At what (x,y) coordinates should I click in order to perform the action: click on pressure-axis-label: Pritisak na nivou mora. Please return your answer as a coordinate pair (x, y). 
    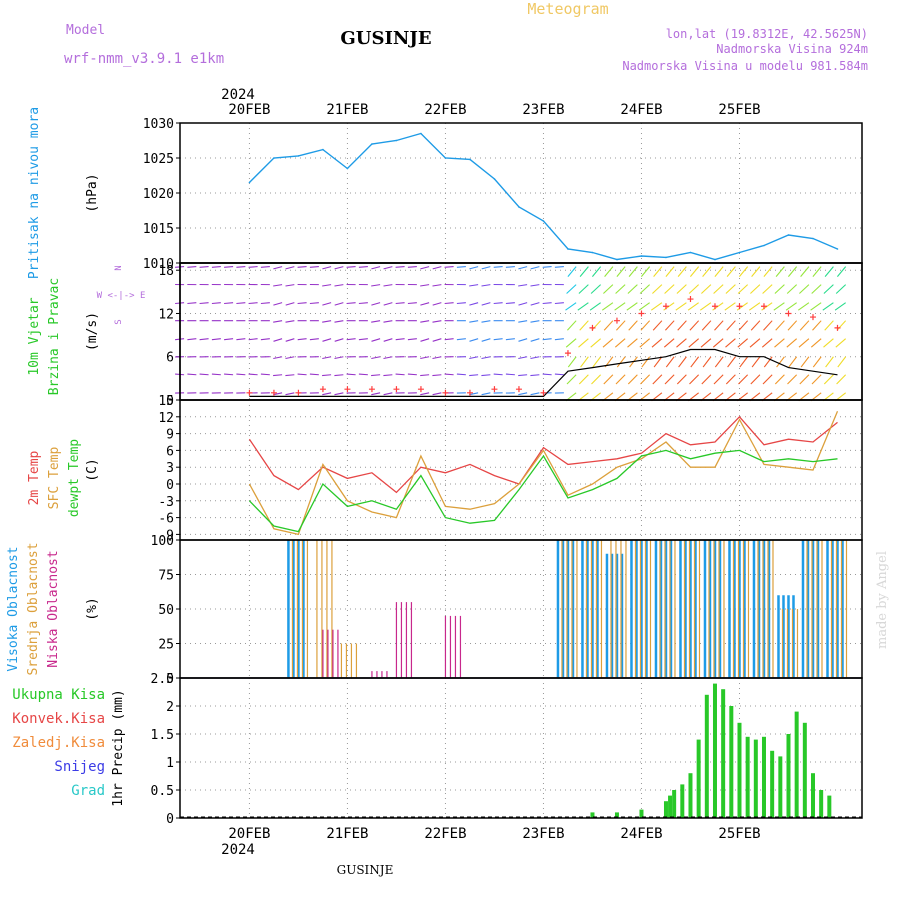
    Looking at the image, I should click on (34, 193).